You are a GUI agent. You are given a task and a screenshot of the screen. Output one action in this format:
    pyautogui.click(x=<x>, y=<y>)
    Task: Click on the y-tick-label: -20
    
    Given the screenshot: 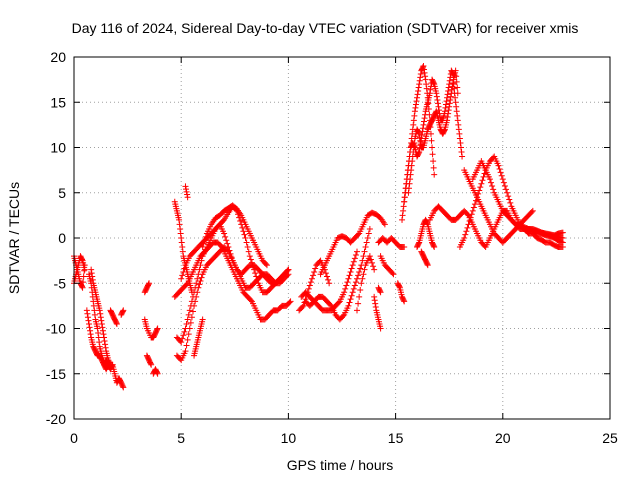 What is the action you would take?
    pyautogui.click(x=56, y=419)
    